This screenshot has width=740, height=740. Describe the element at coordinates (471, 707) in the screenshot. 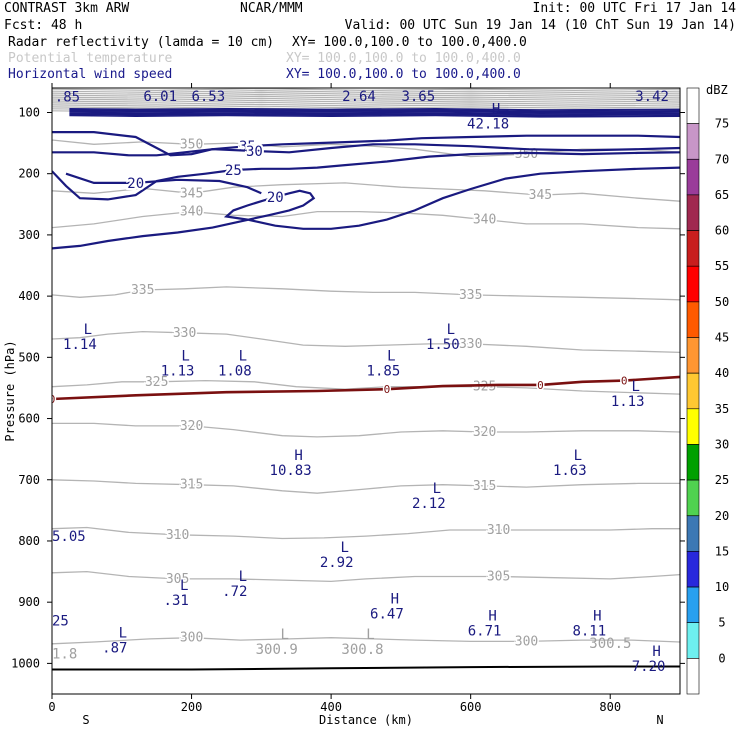

I see `x-tick-label: 600` at that location.